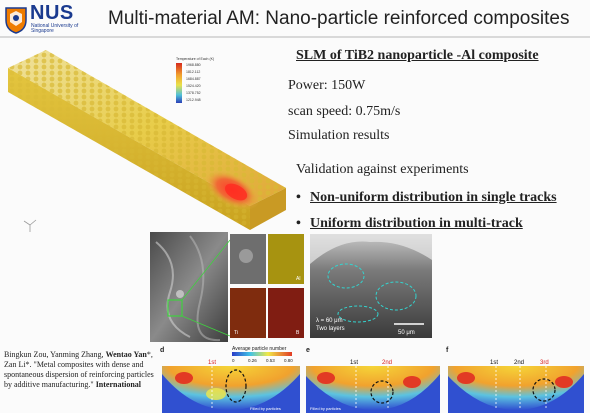 Image resolution: width=590 pixels, height=413 pixels. What do you see at coordinates (339, 135) in the screenshot?
I see `simulation-results-text: Simulation results` at bounding box center [339, 135].